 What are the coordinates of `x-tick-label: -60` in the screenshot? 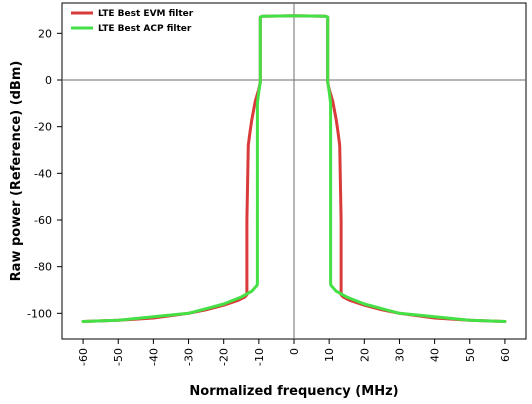 It's located at (83, 357).